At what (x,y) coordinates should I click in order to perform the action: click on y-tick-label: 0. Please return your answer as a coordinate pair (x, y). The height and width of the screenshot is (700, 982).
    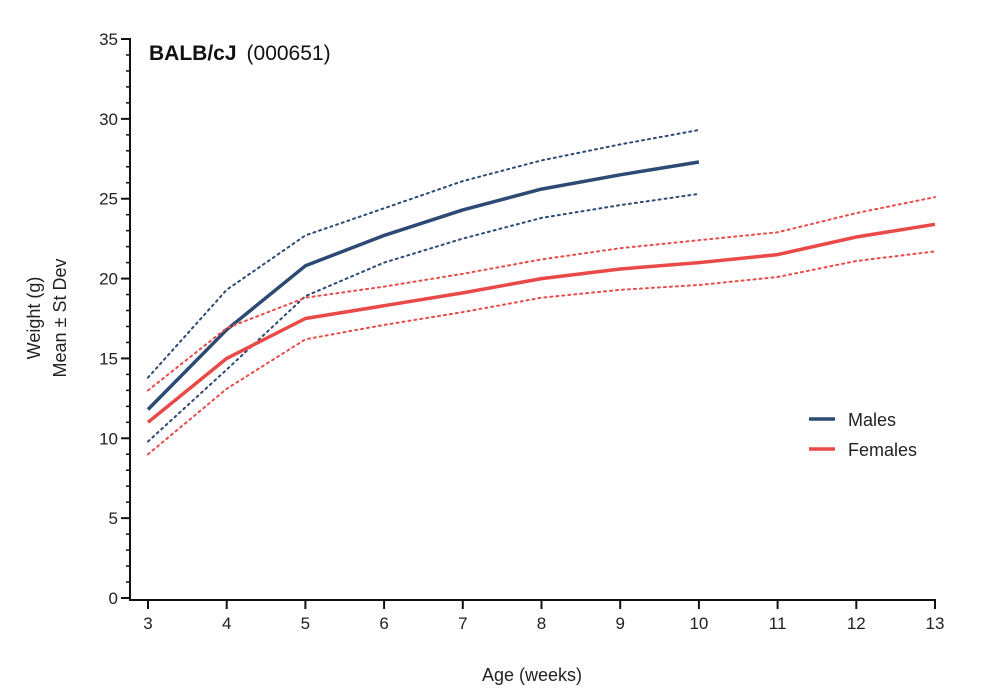
    Looking at the image, I should click on (113, 598).